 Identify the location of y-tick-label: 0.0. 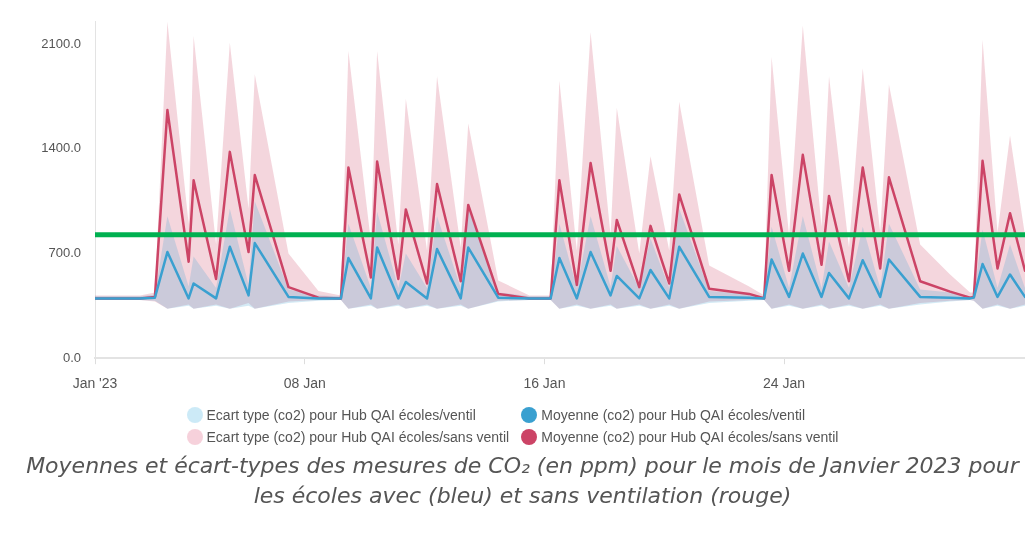
(71, 357).